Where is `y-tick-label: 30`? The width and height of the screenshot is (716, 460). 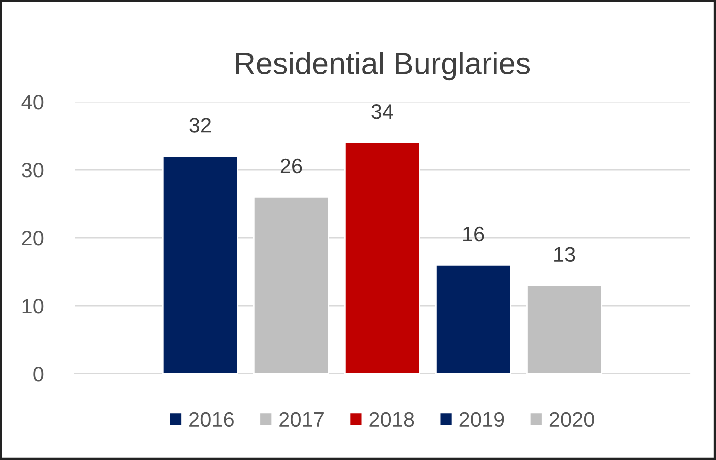
y-tick-label: 30 is located at coordinates (33, 170).